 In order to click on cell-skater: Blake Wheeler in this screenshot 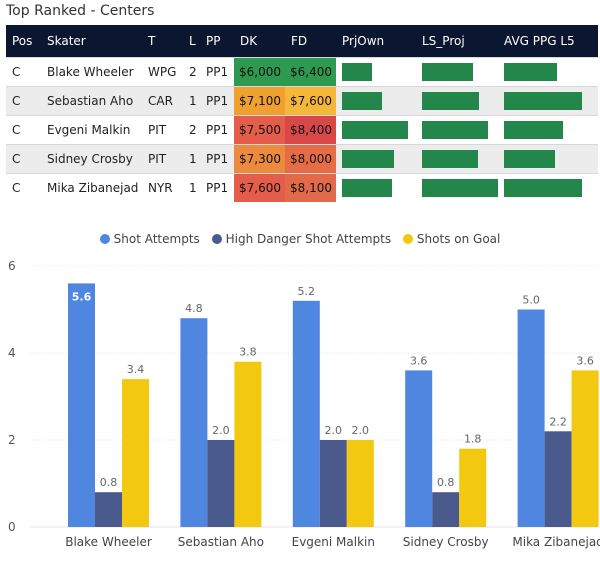, I will do `click(91, 72)`.